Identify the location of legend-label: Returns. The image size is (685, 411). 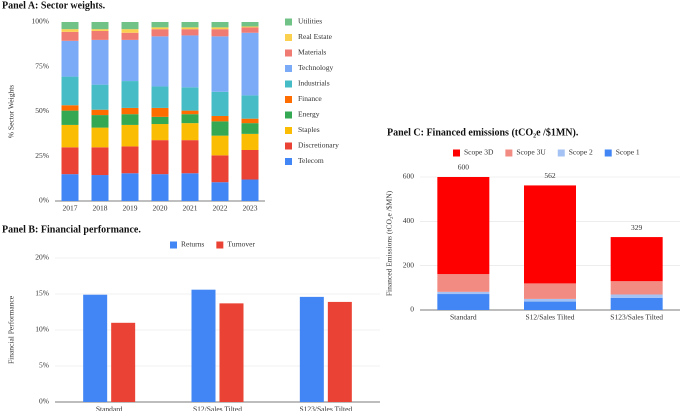
(192, 244).